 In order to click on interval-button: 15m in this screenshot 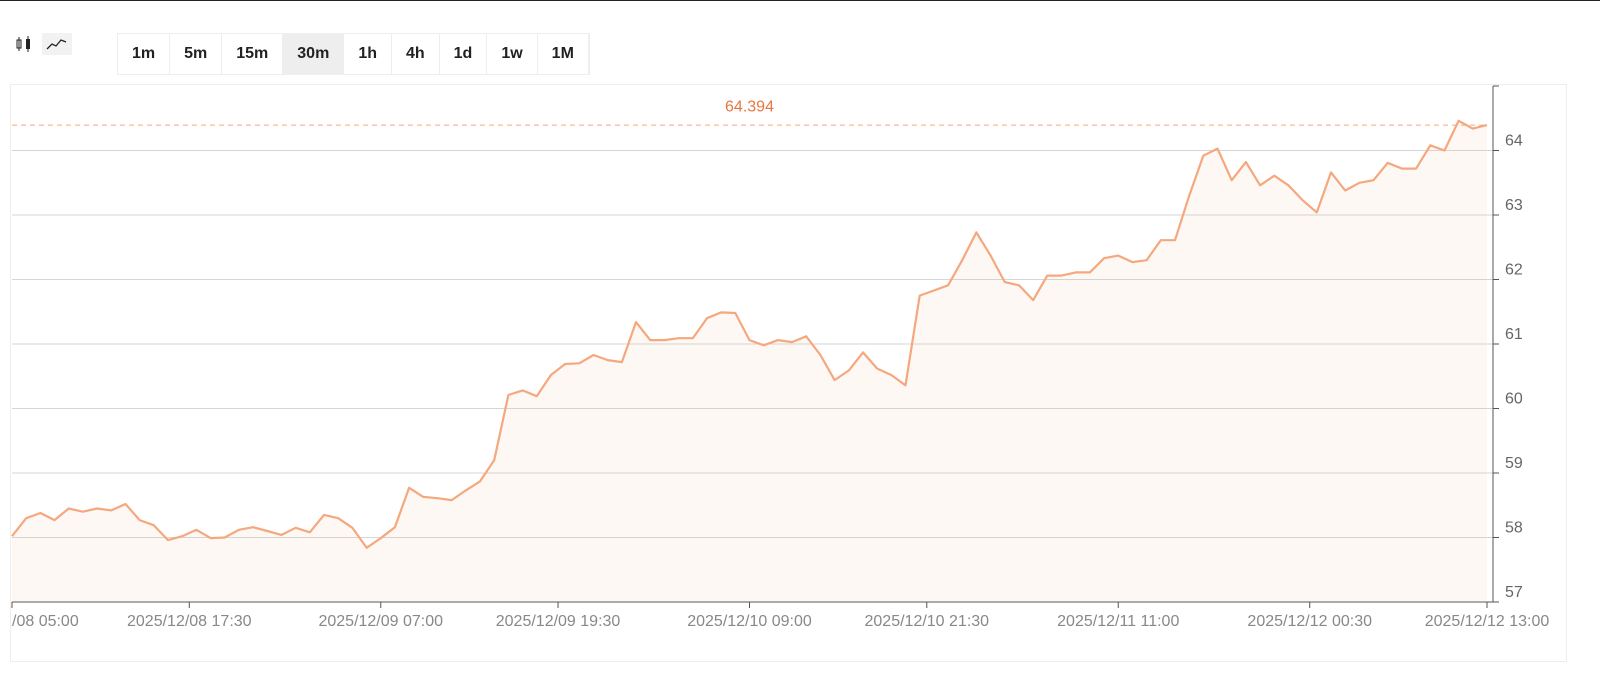, I will do `click(253, 54)`.